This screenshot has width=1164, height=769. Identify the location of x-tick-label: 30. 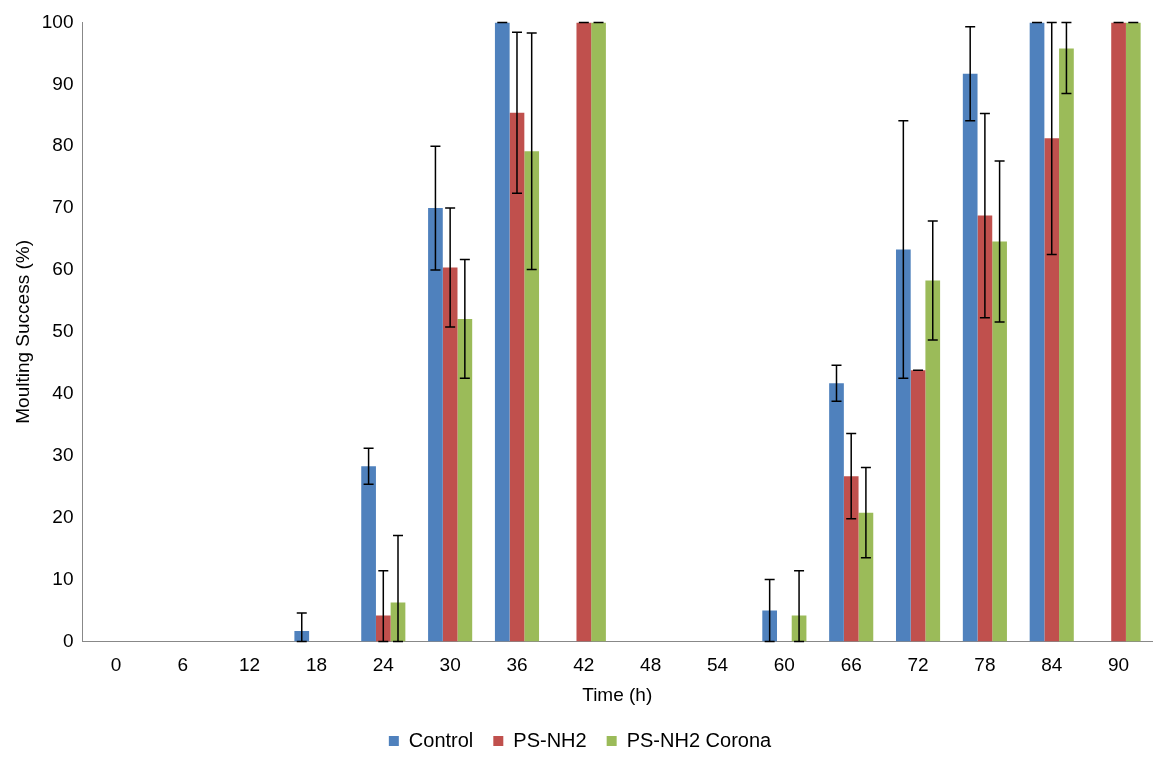
(450, 665).